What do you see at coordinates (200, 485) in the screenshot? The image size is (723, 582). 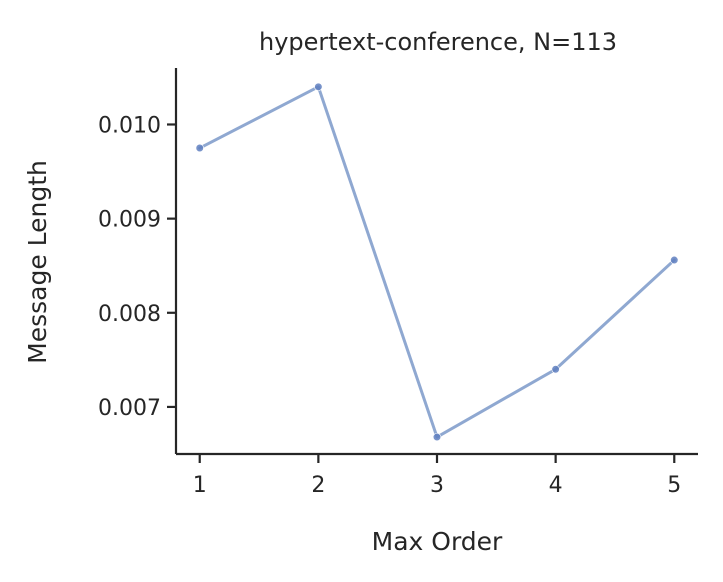 I see `x-tick-label: 1` at bounding box center [200, 485].